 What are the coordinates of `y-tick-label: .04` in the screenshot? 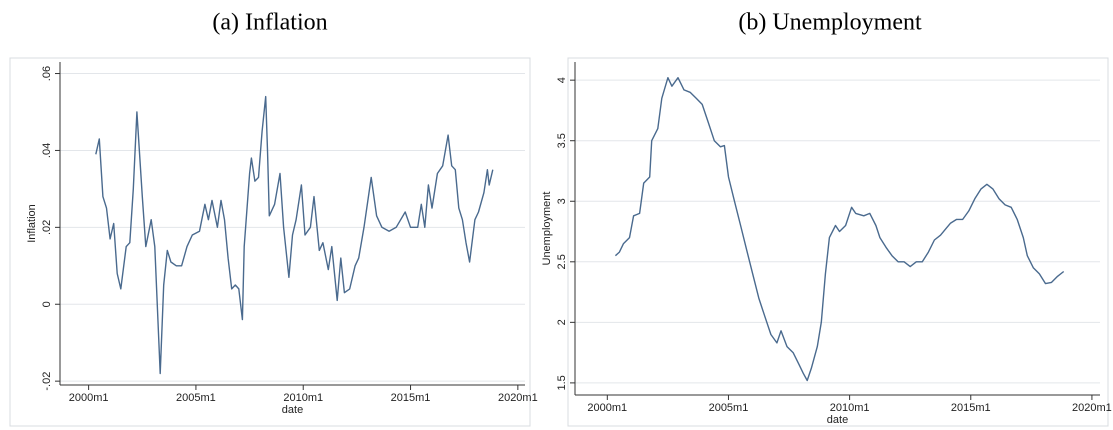 It's located at (47, 150).